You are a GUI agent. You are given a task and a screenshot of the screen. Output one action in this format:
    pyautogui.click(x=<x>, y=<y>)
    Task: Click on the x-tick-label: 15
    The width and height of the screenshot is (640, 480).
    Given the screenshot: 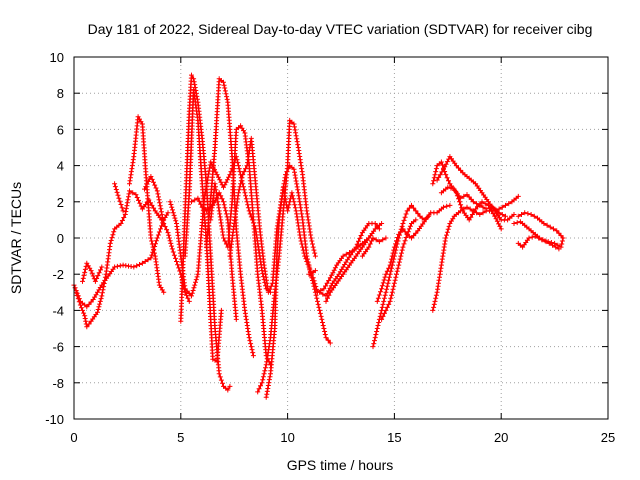 What is the action you would take?
    pyautogui.click(x=394, y=437)
    